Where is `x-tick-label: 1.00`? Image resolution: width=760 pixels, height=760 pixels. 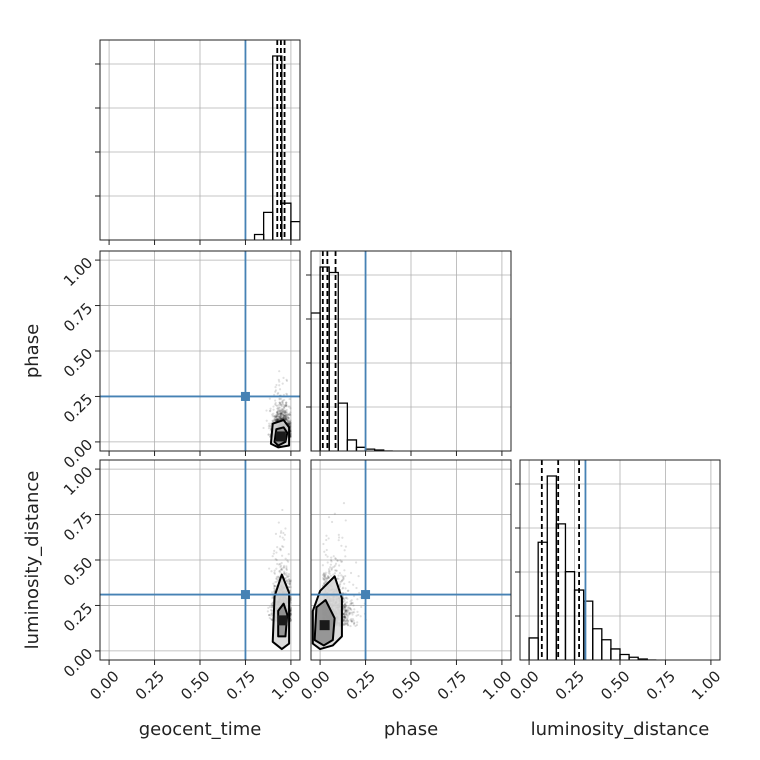 x-tick-label: 1.00 is located at coordinates (706, 685).